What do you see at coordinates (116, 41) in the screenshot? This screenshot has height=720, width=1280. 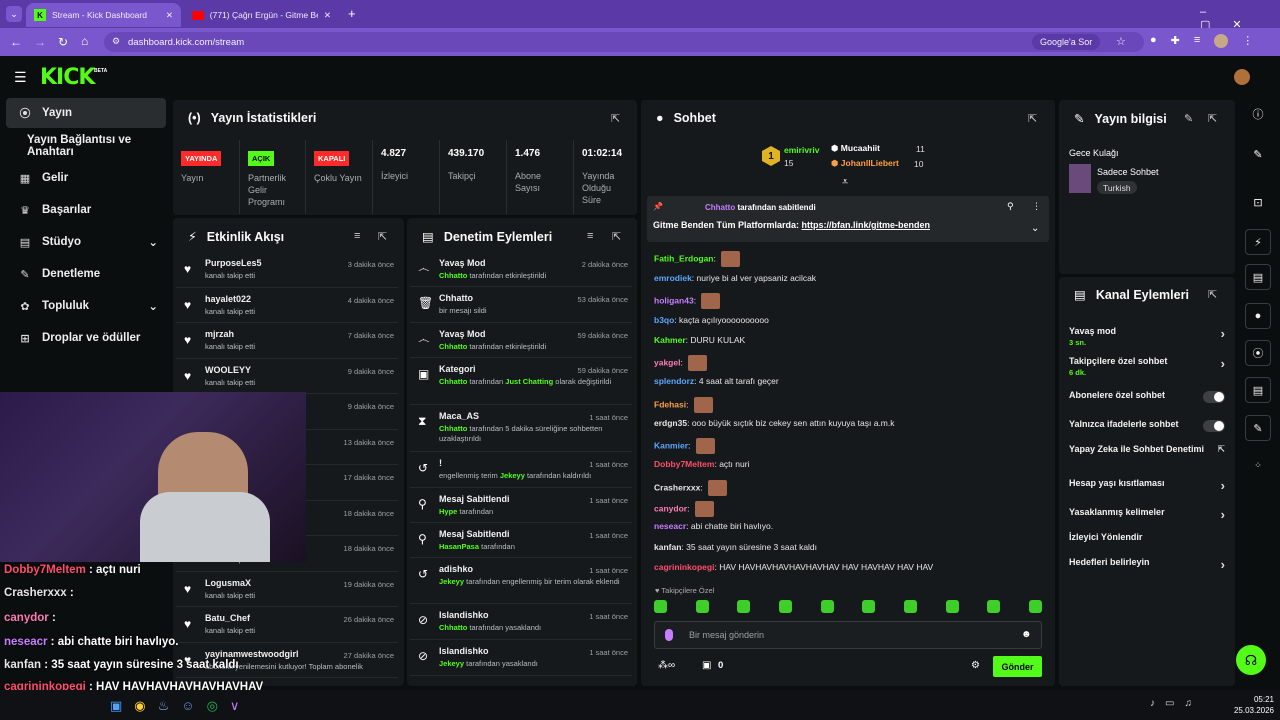 I see `site-info-icon: ⚙` at bounding box center [116, 41].